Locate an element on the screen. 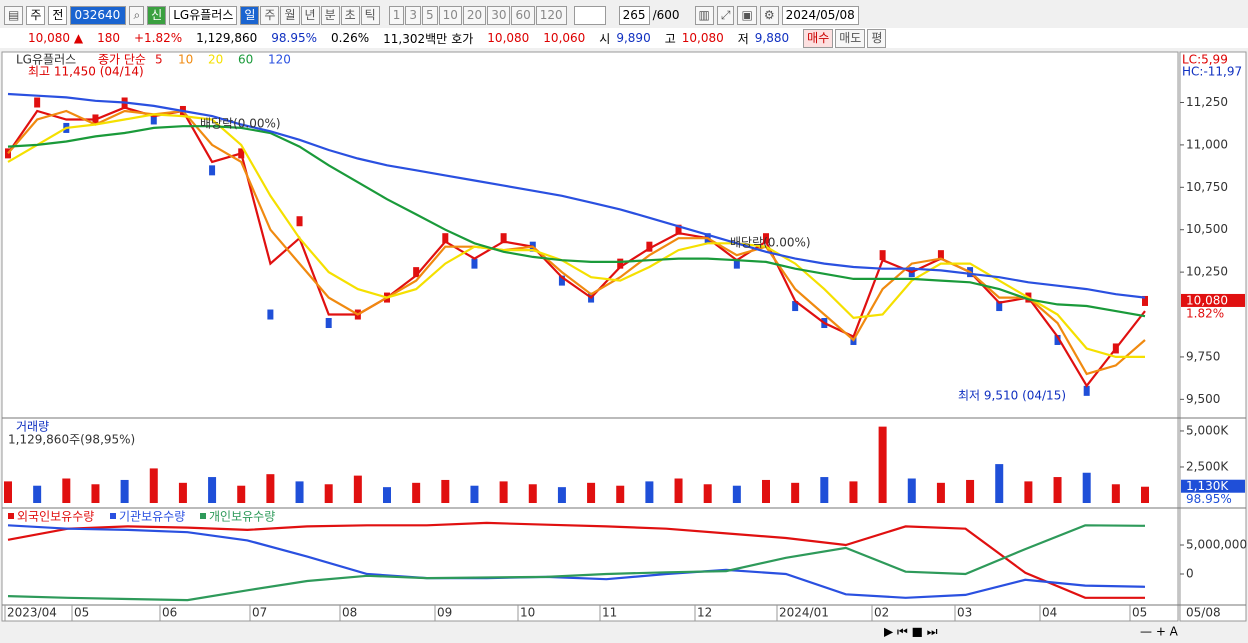 This screenshot has width=1248, height=643. trade-button: 매수 is located at coordinates (818, 38).